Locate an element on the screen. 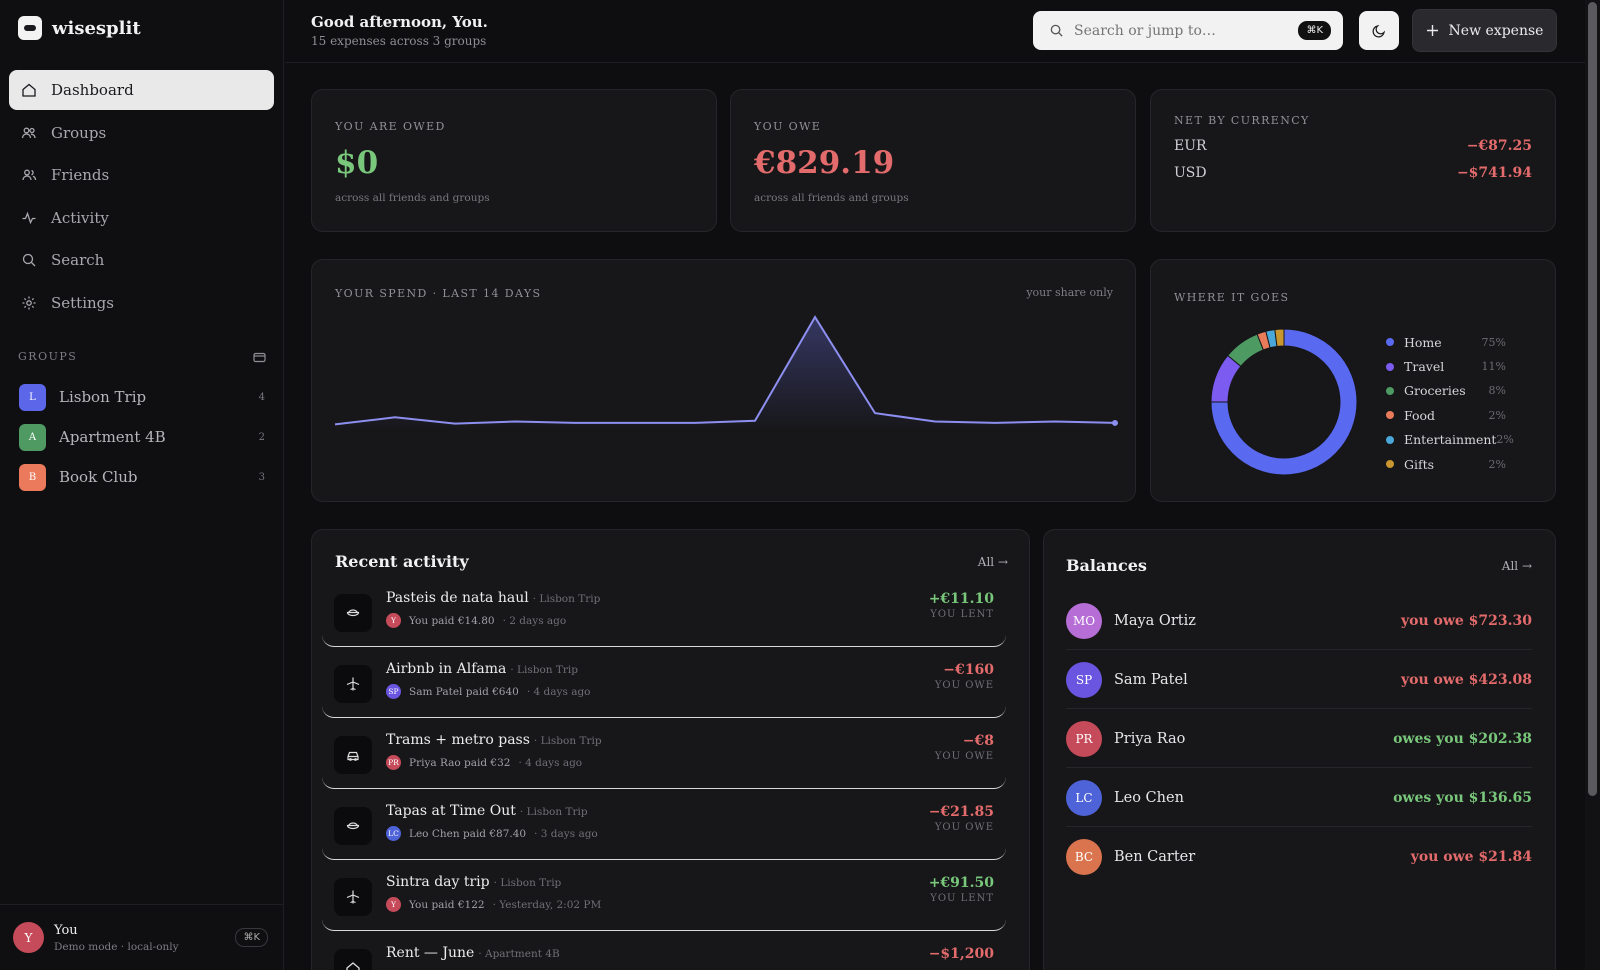 This screenshot has height=970, width=1600. expense-title: Airbnb in Alfama · Lisbon Trip is located at coordinates (482, 669).